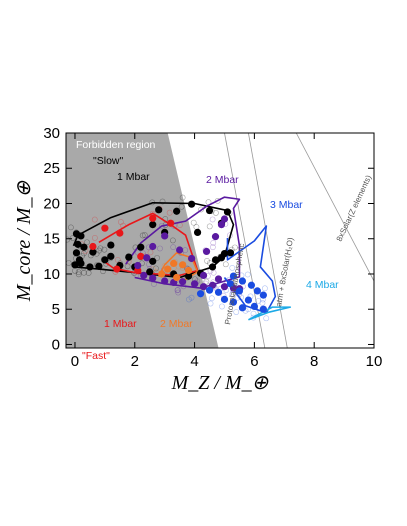 The width and height of the screenshot is (407, 526). What do you see at coordinates (284, 272) in the screenshot?
I see `h2o-line-label: atm + 8xSolar(H₂O)` at bounding box center [284, 272].